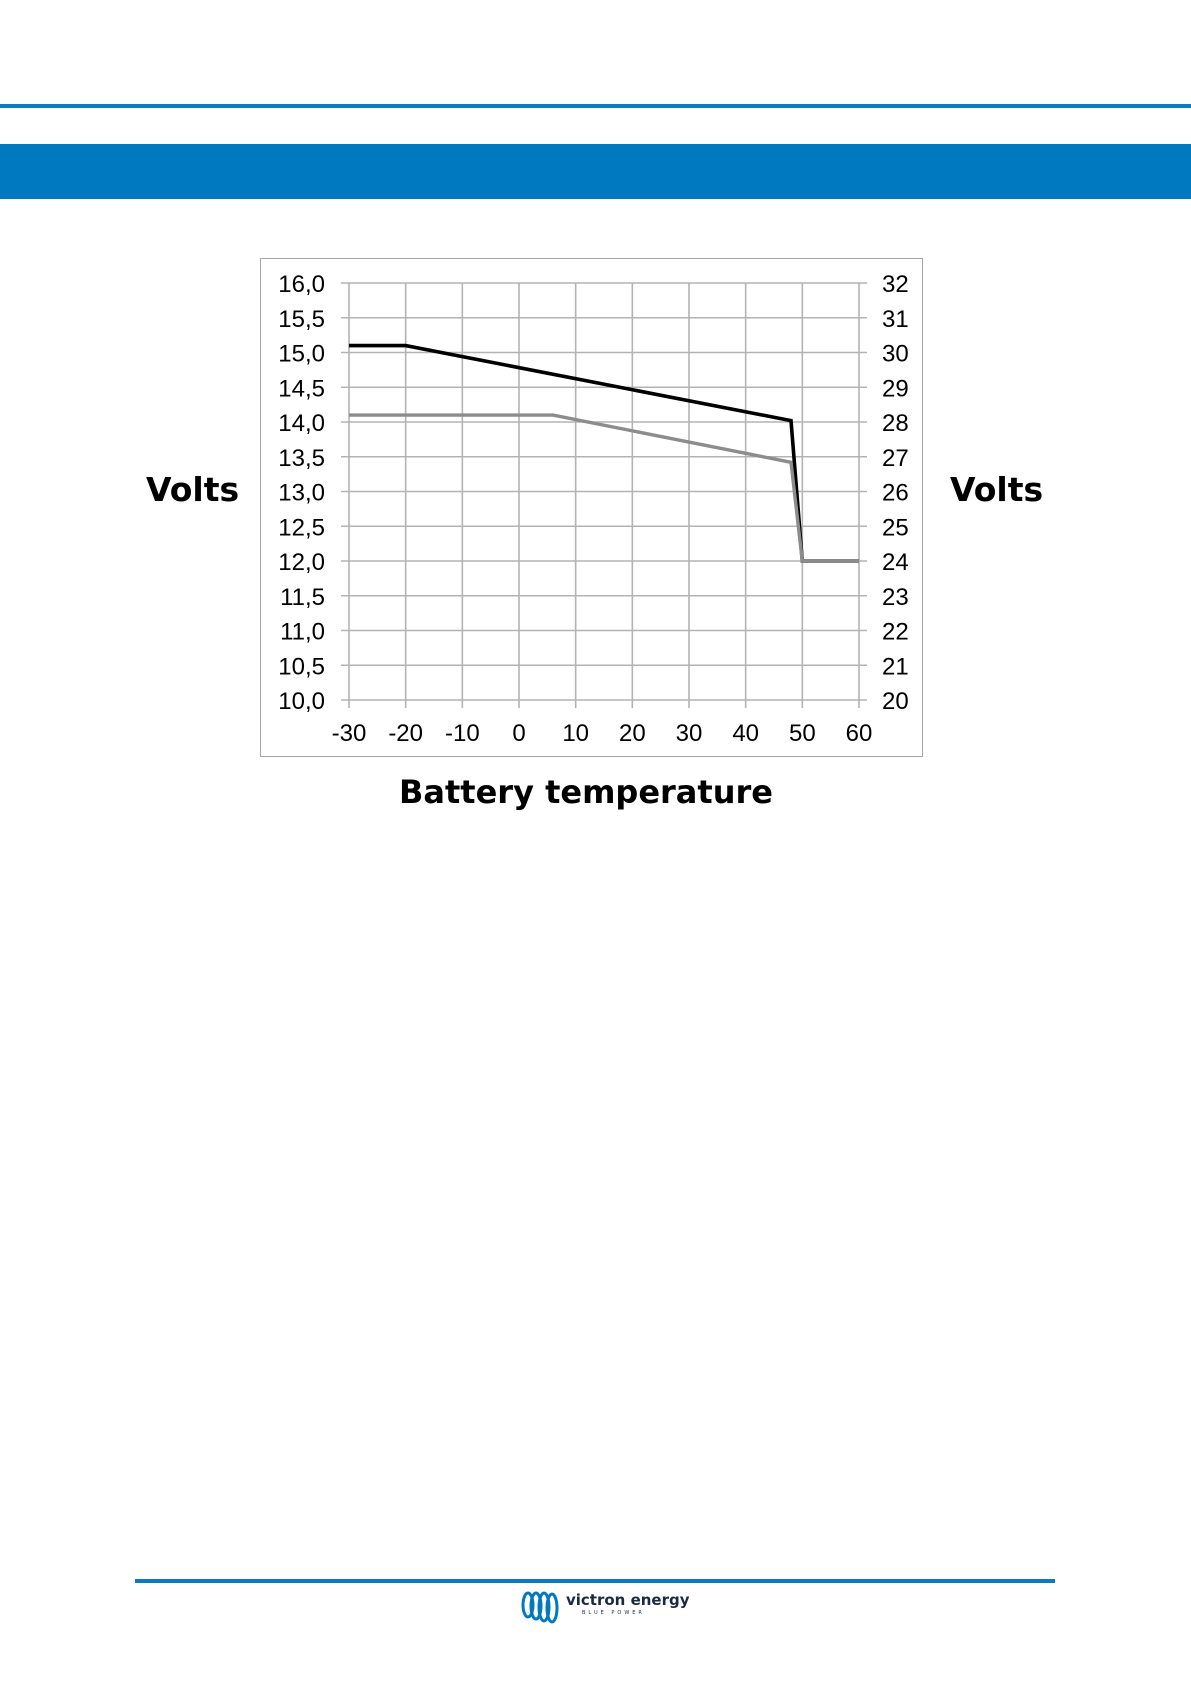 The image size is (1191, 1684). I want to click on y-tick-label: 15,5, so click(301, 319).